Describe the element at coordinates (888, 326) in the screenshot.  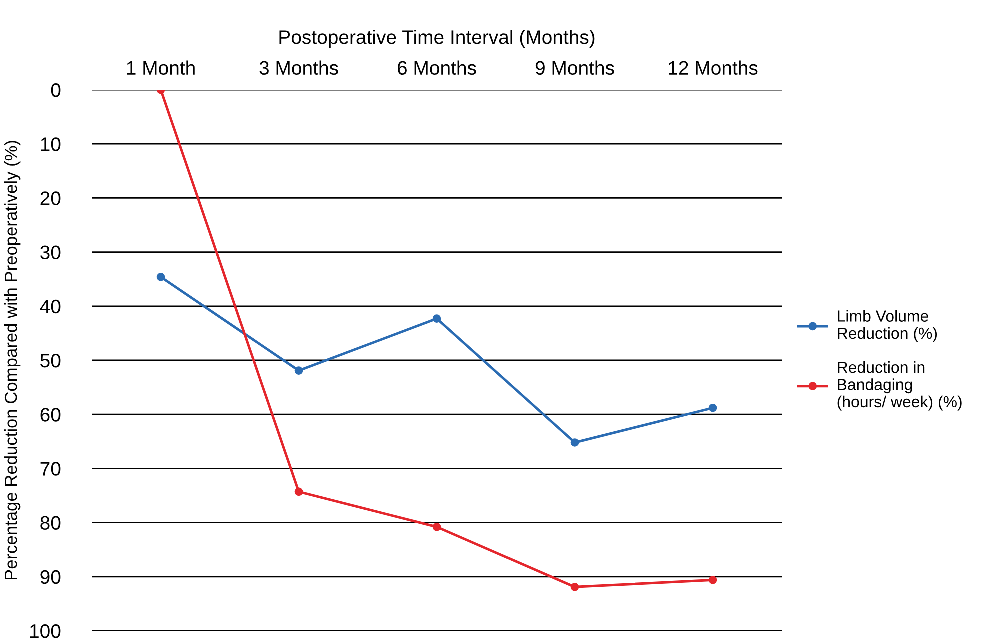
I see `legend-label: Limb Volume Reduction (%)` at that location.